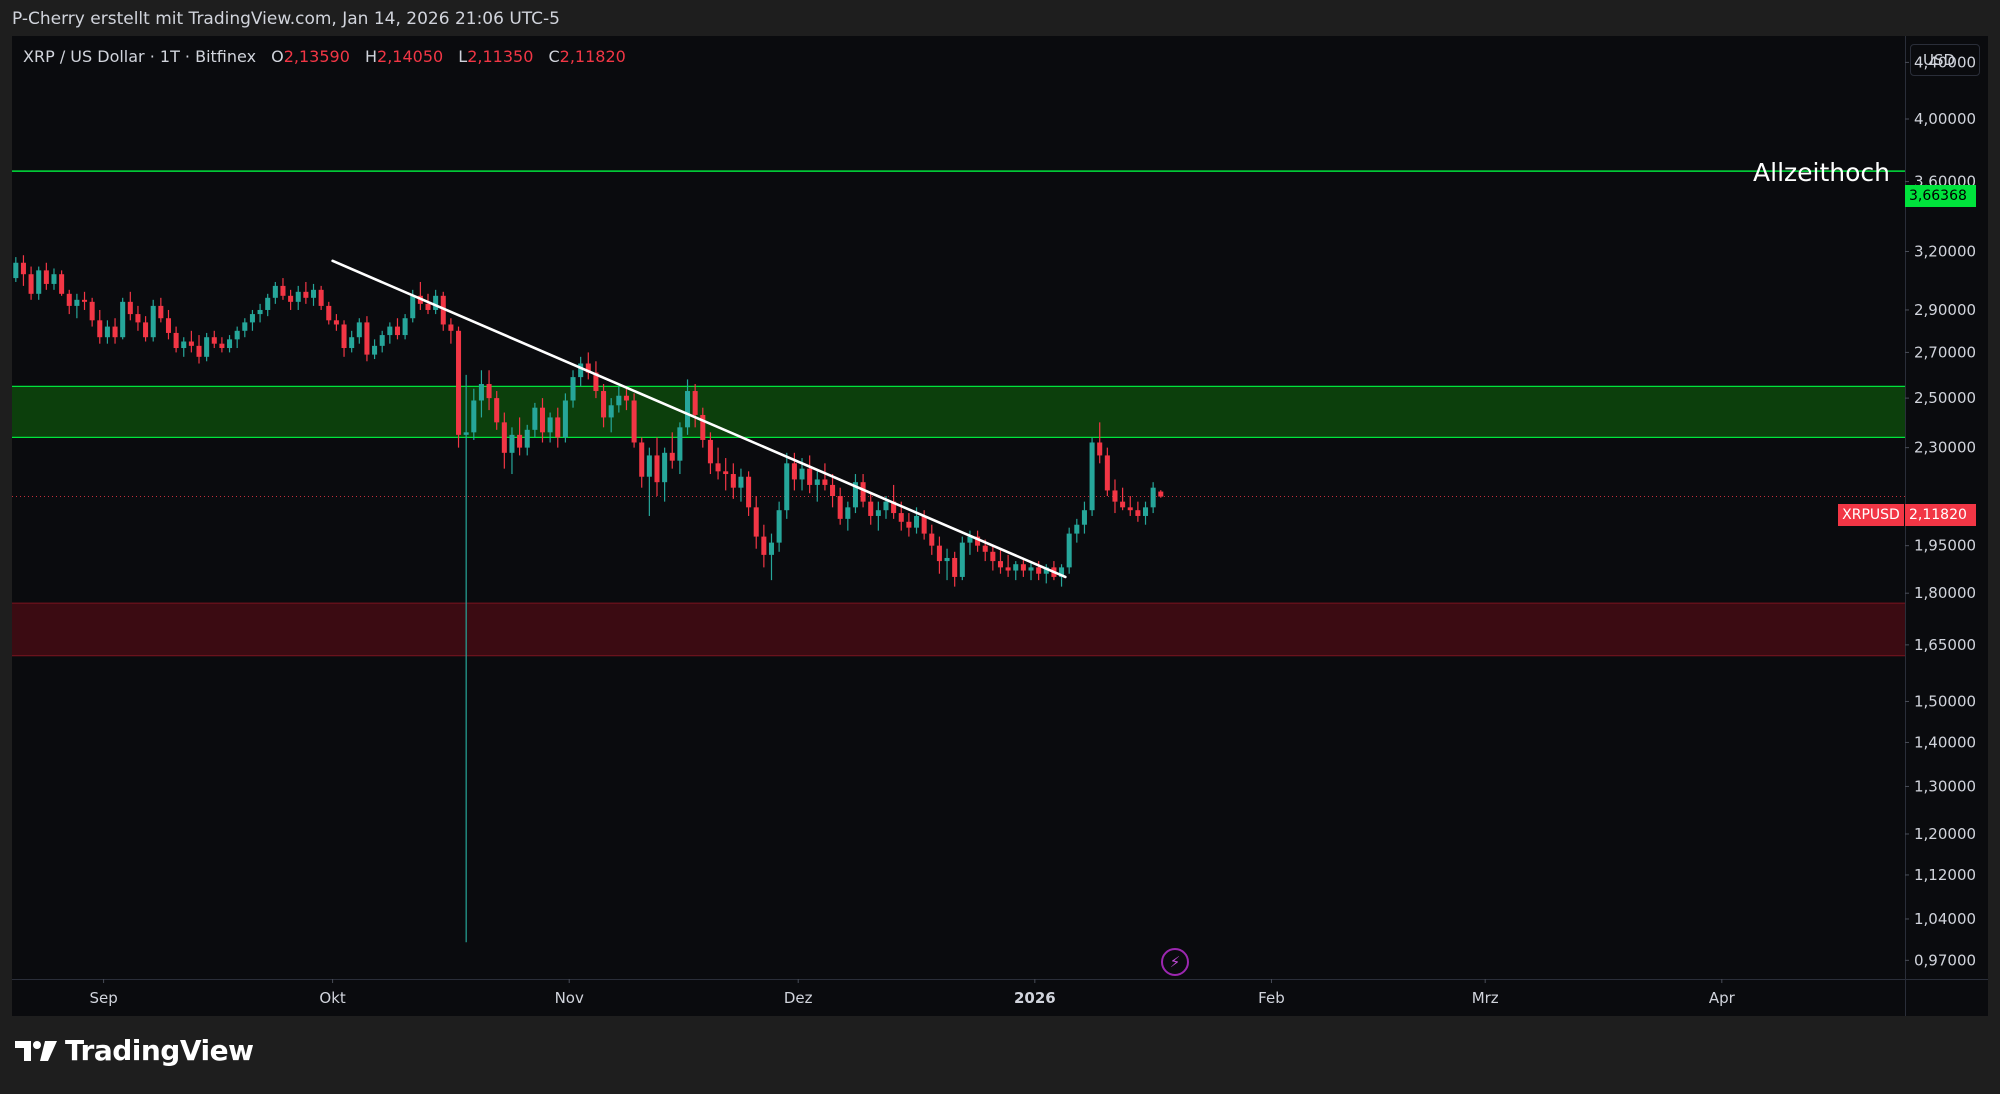 The image size is (2000, 1094). What do you see at coordinates (140, 56) in the screenshot?
I see `symbol-name: XRP / US Dollar · 1T · Bitfinex` at bounding box center [140, 56].